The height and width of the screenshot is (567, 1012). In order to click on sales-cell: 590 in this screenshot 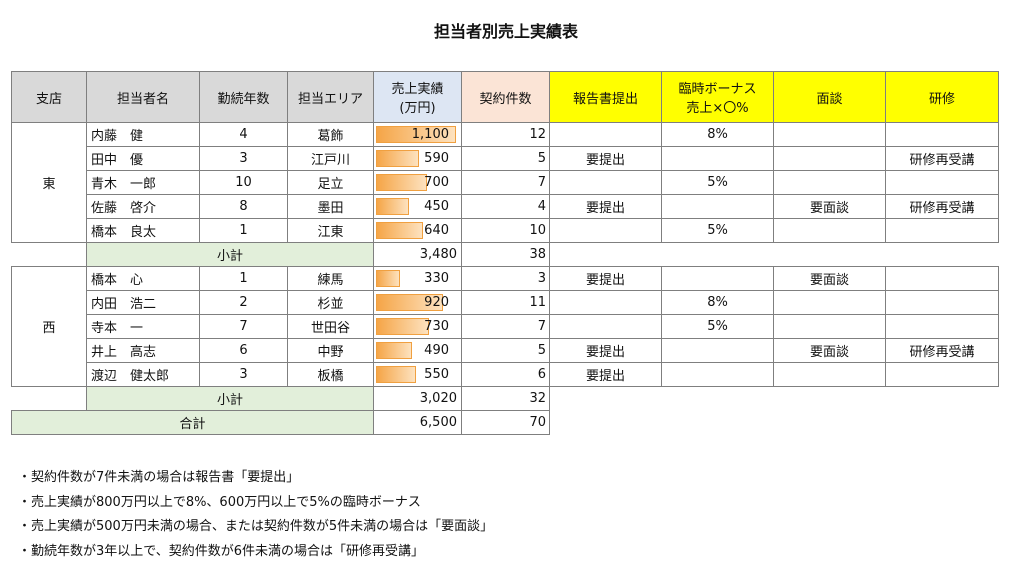, I will do `click(417, 158)`.